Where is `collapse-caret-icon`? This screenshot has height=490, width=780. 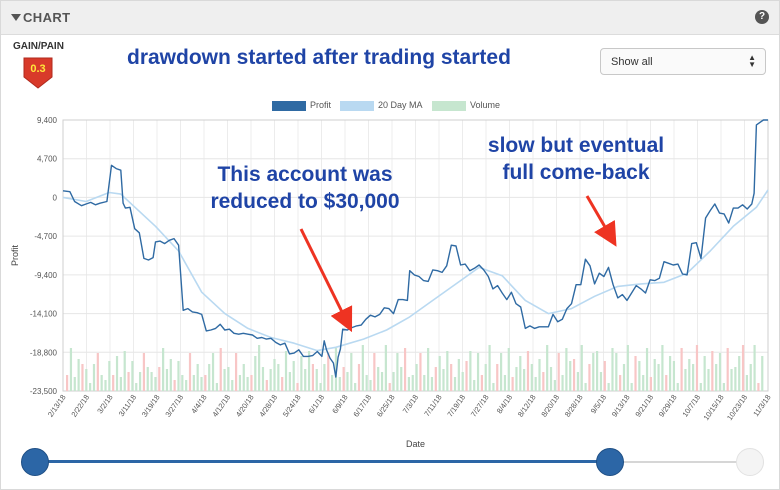 collapse-caret-icon is located at coordinates (16, 17).